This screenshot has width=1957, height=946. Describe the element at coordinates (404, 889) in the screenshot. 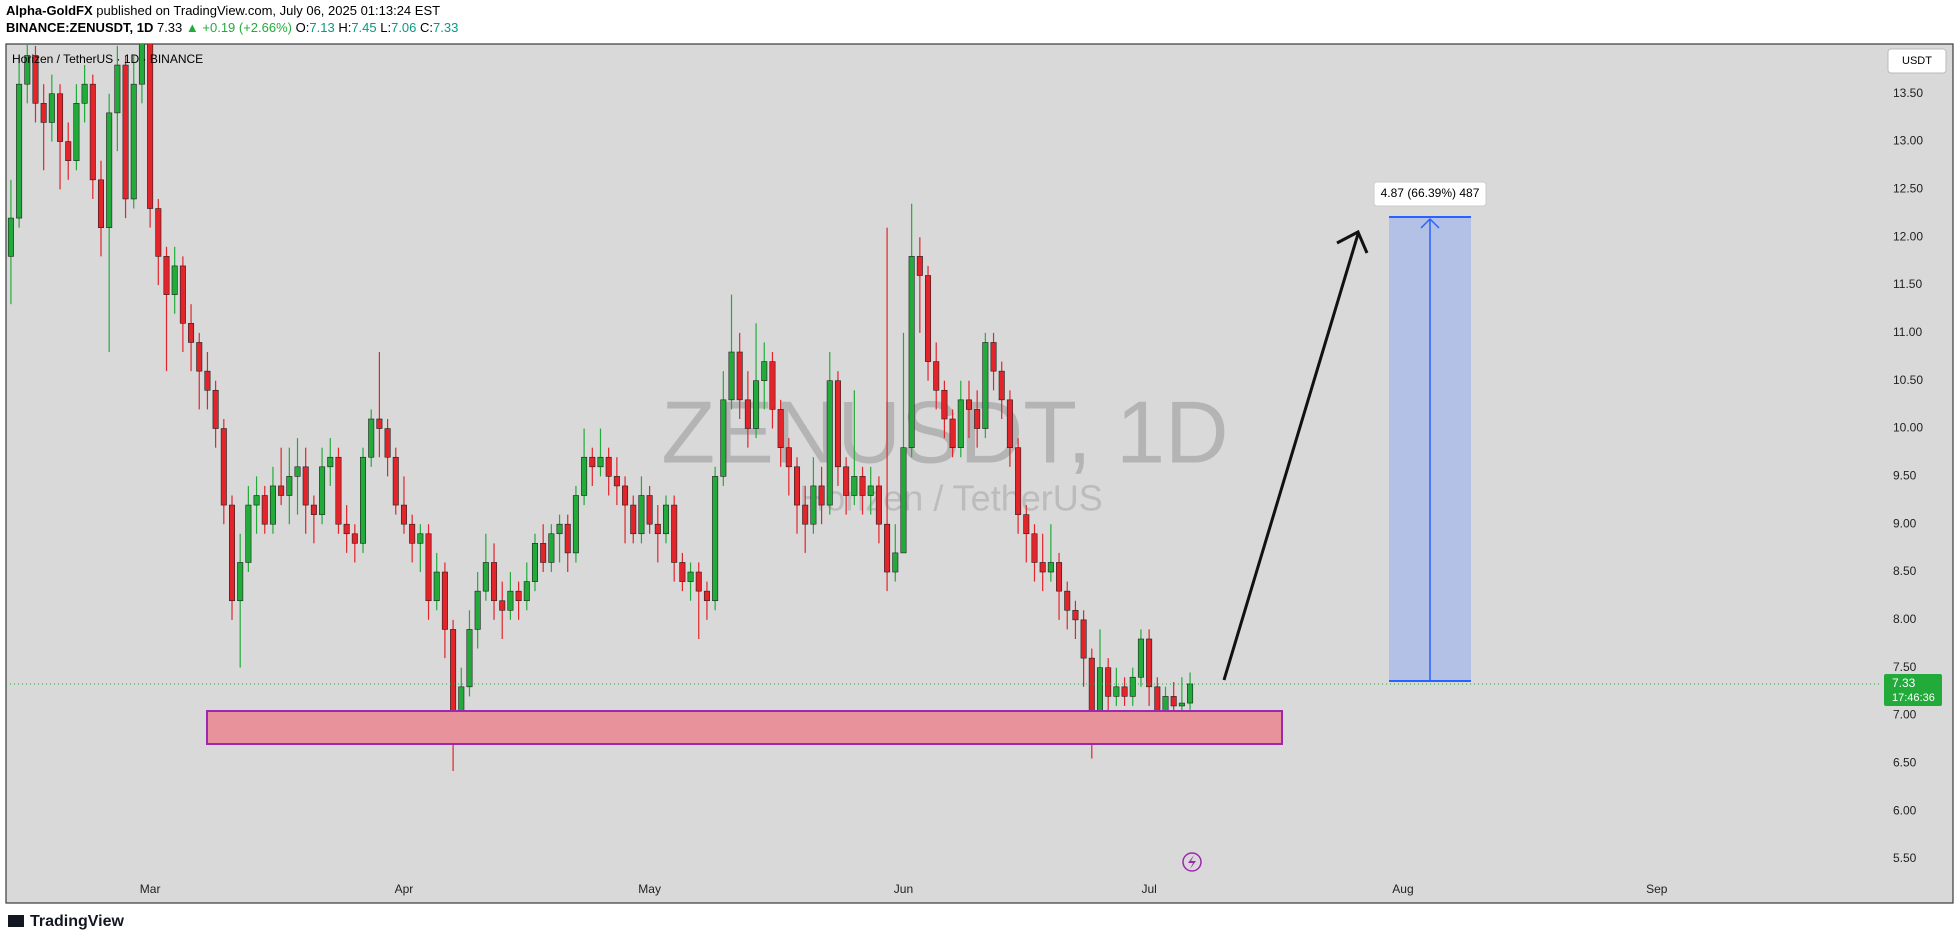

I see `x-tick-label: Apr` at that location.